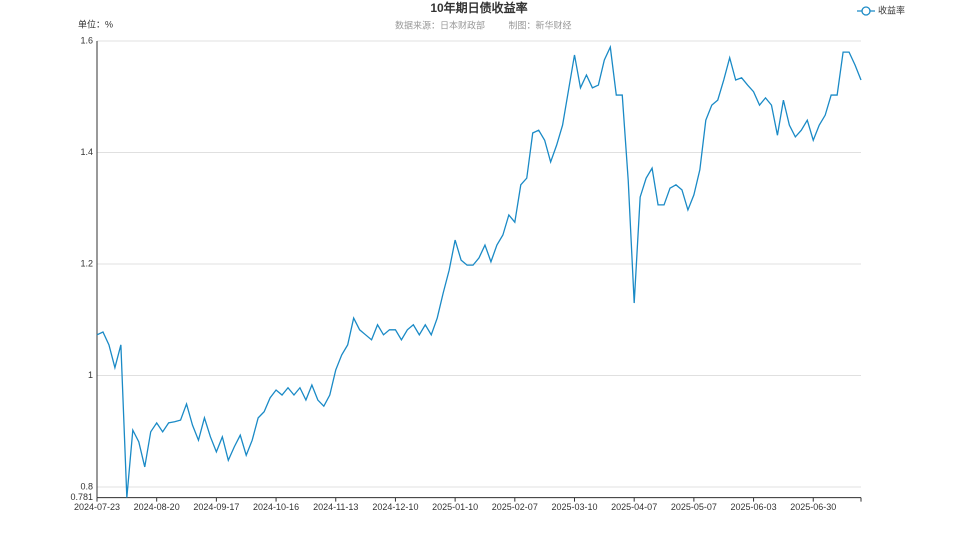 The height and width of the screenshot is (539, 958). Describe the element at coordinates (515, 507) in the screenshot. I see `x-tick-label: 2025-02-07` at that location.